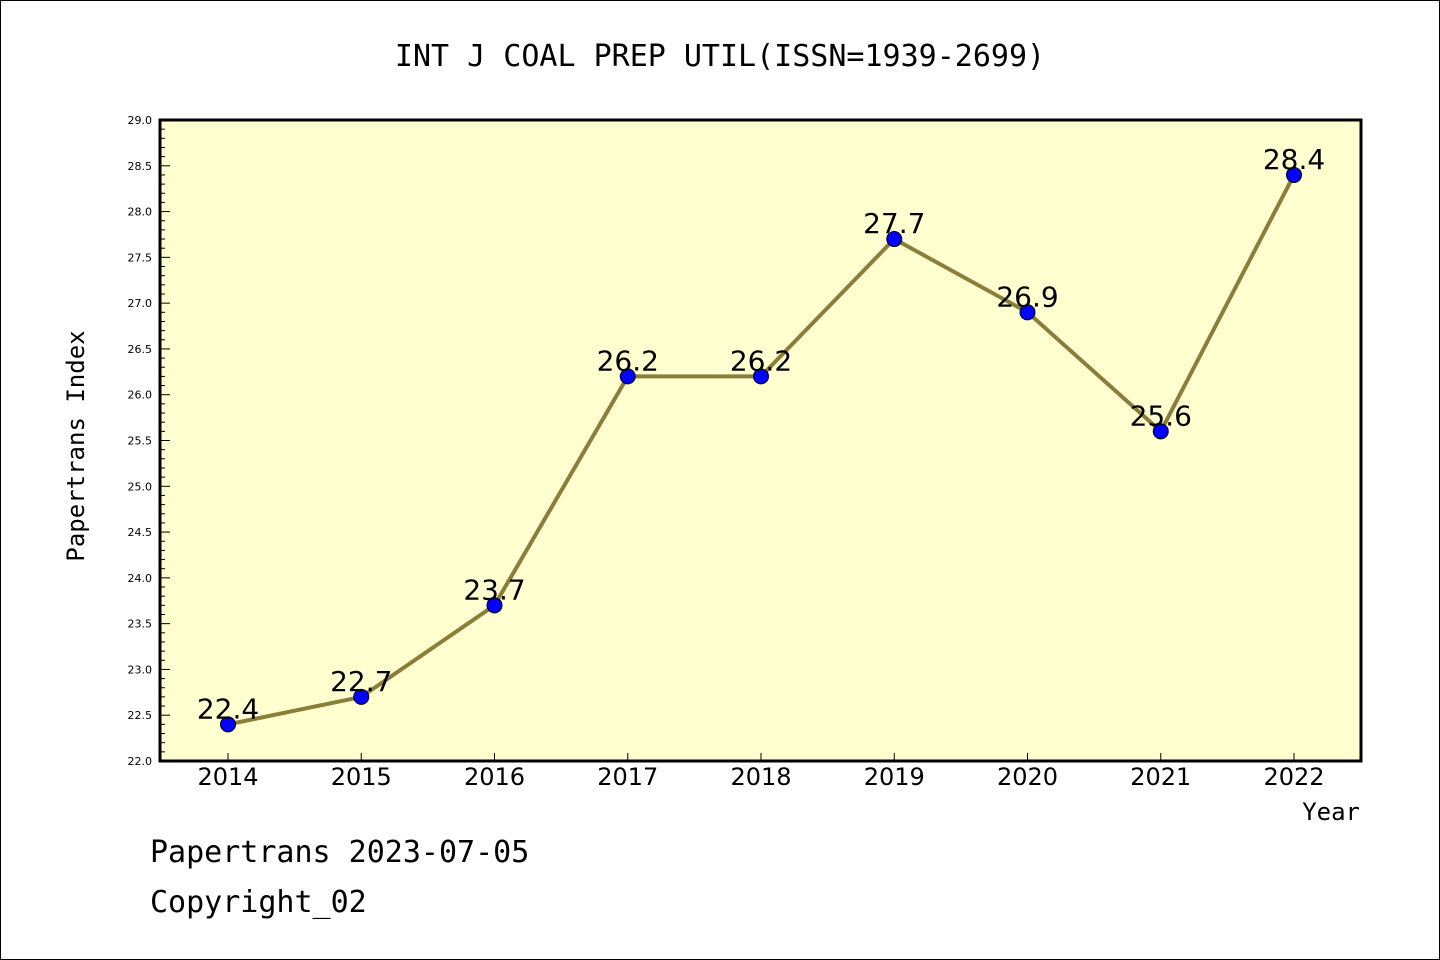 The height and width of the screenshot is (960, 1440). Describe the element at coordinates (227, 777) in the screenshot. I see `x-tick-label: 2014` at that location.